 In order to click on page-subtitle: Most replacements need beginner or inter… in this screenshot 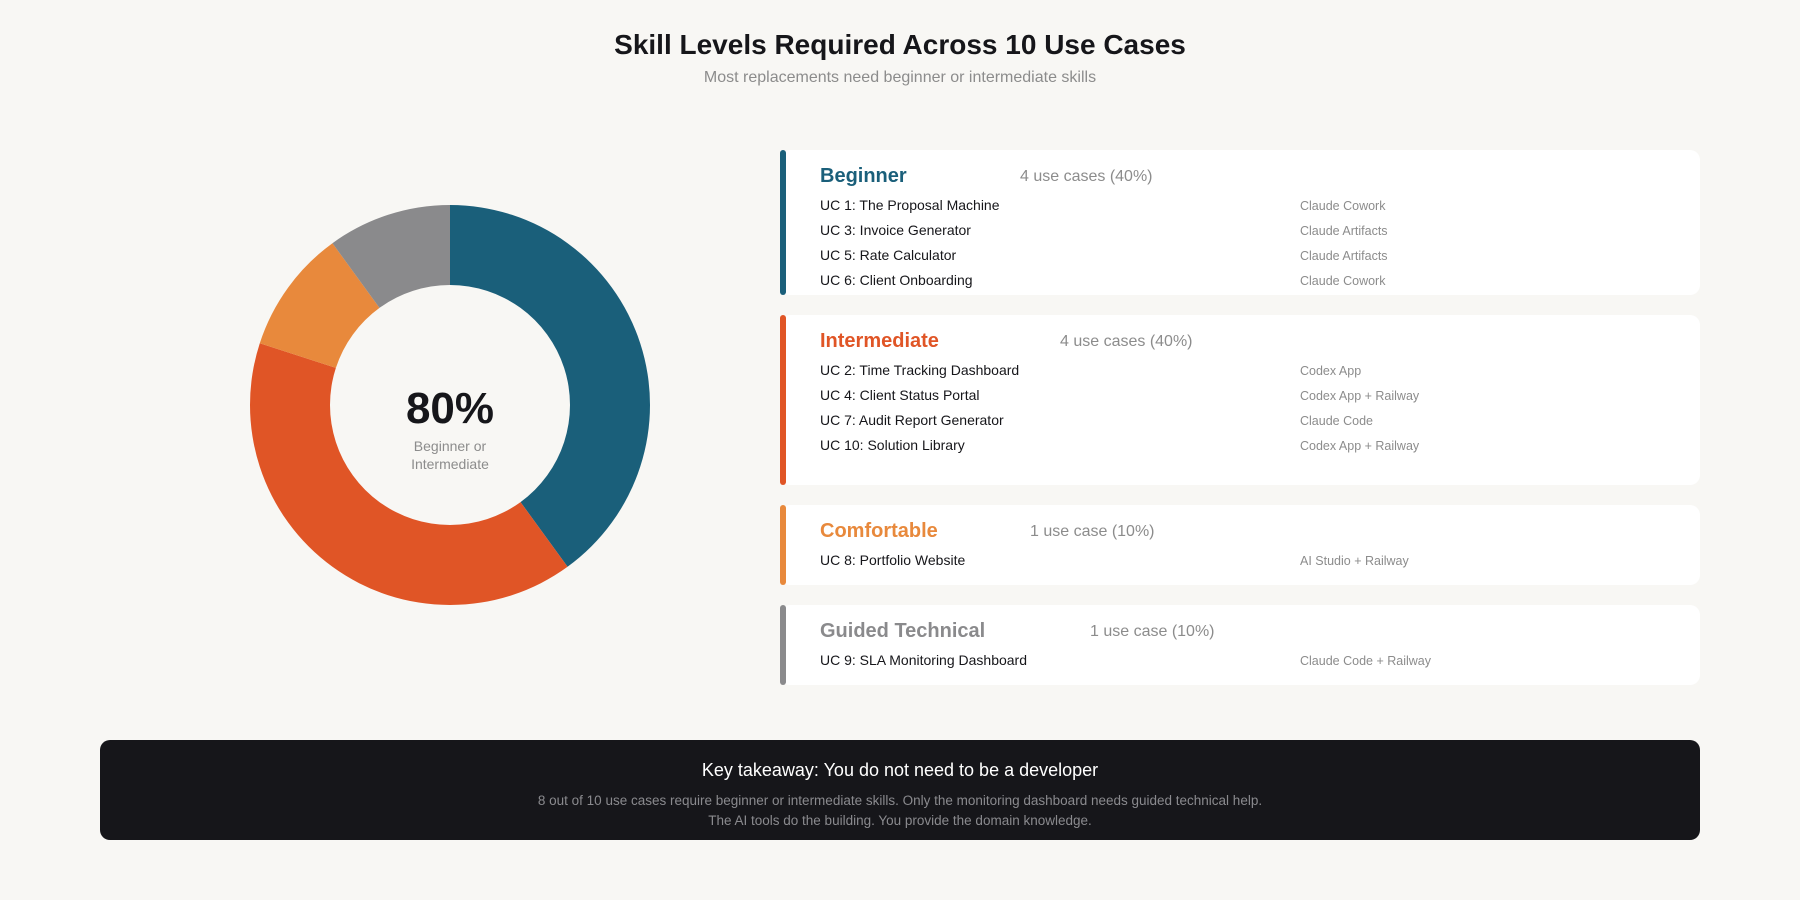, I will do `click(900, 77)`.